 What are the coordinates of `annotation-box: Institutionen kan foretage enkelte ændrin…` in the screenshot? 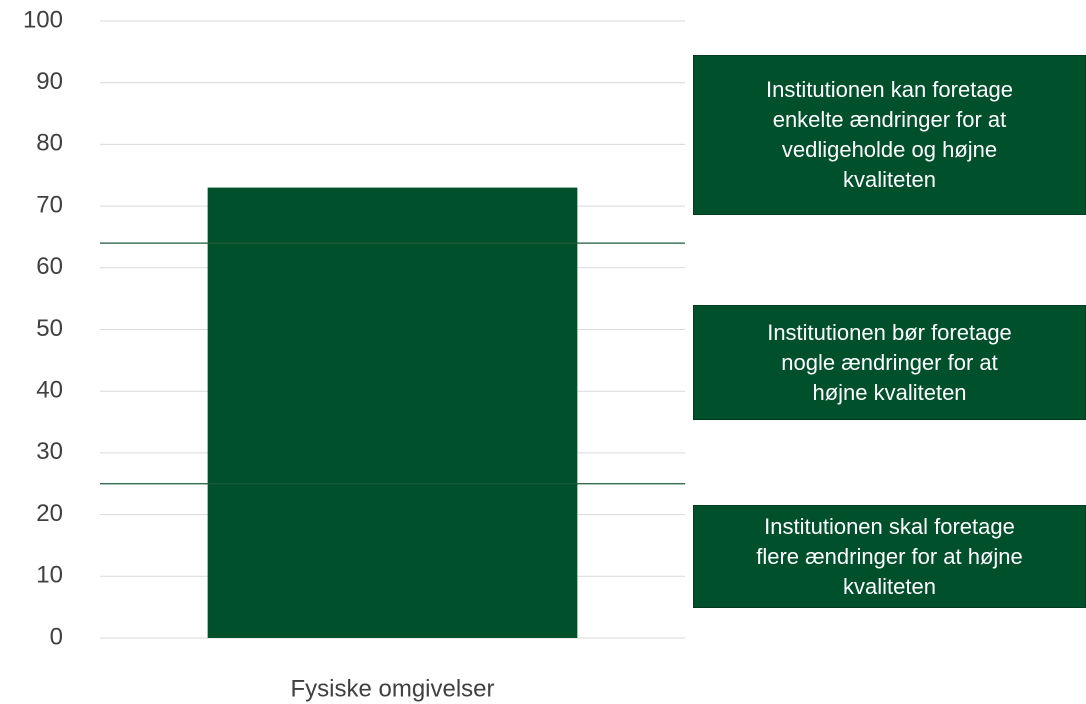 It's located at (889, 135).